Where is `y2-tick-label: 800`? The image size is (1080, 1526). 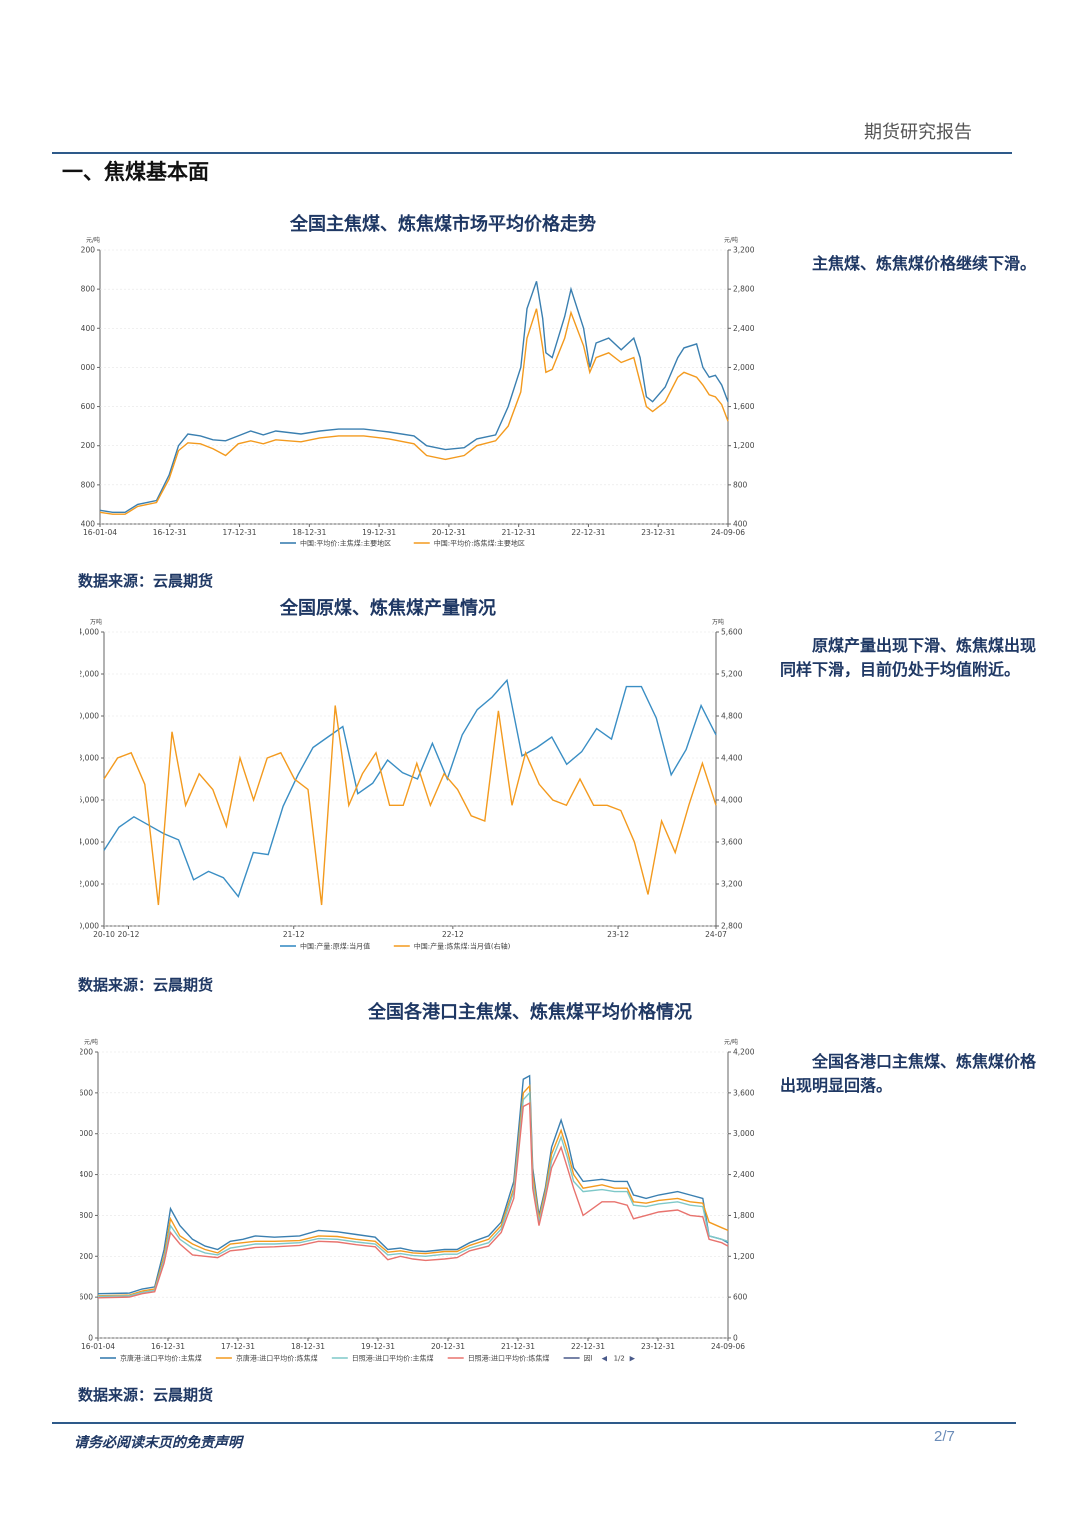
y2-tick-label: 800 is located at coordinates (740, 484).